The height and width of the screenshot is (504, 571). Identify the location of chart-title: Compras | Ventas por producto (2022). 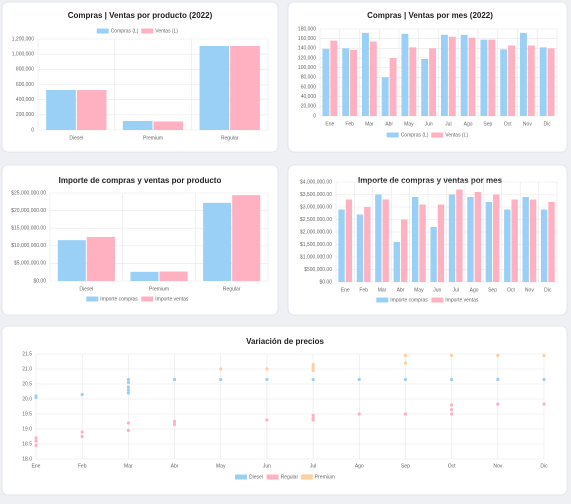
(140, 15).